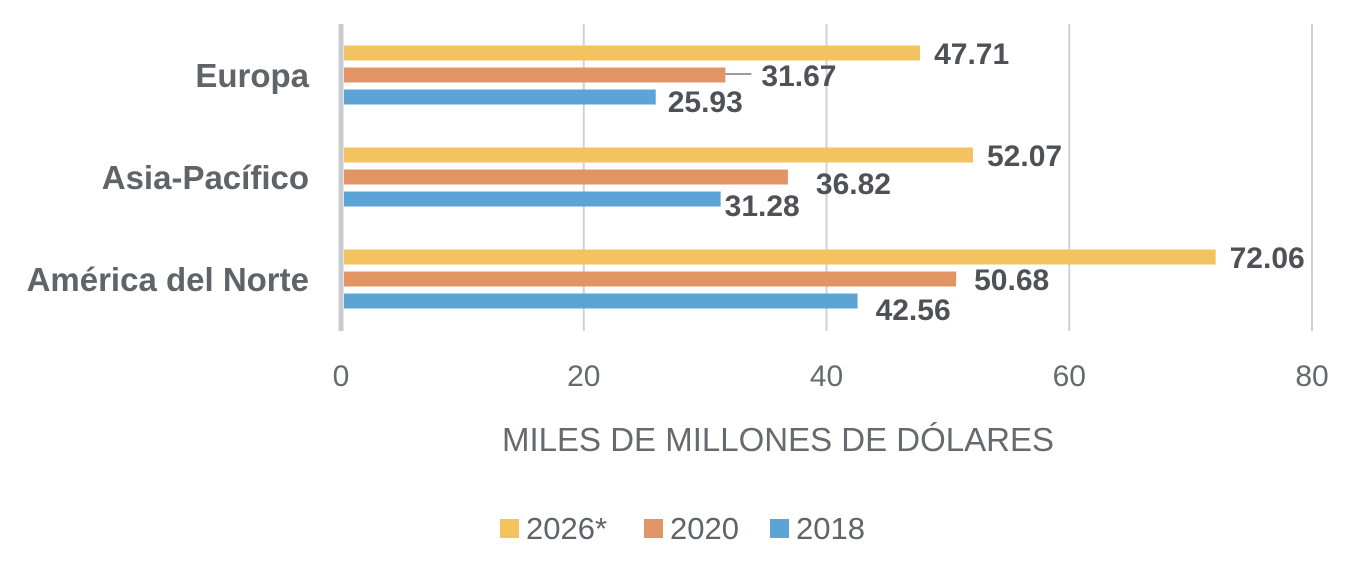  What do you see at coordinates (1311, 376) in the screenshot?
I see `x-tick-label-80: 80` at bounding box center [1311, 376].